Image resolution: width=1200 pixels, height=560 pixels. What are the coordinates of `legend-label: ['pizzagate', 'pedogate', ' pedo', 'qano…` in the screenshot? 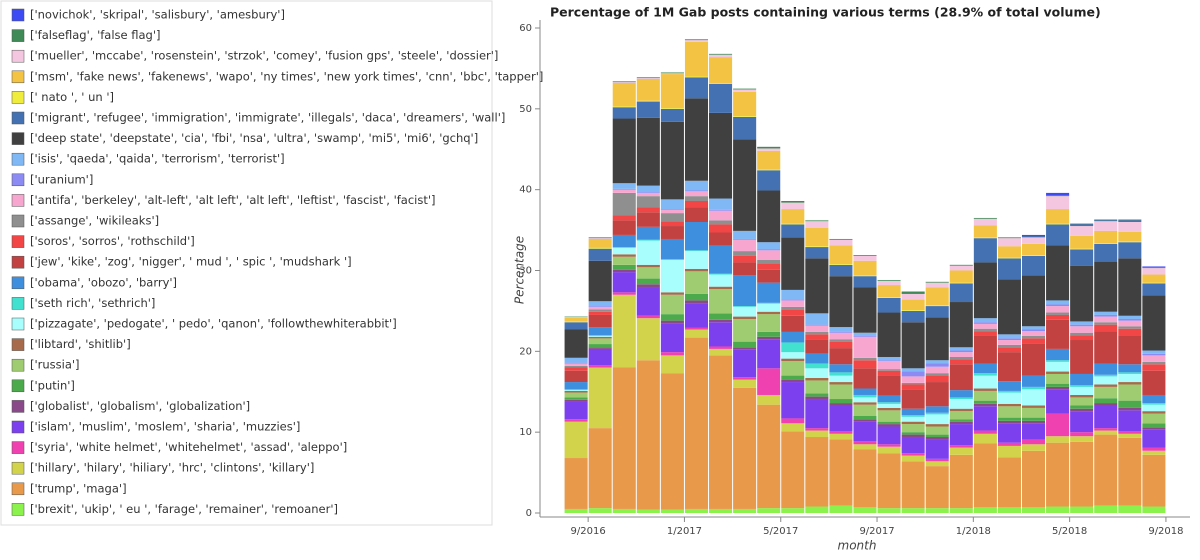 It's located at (213, 324).